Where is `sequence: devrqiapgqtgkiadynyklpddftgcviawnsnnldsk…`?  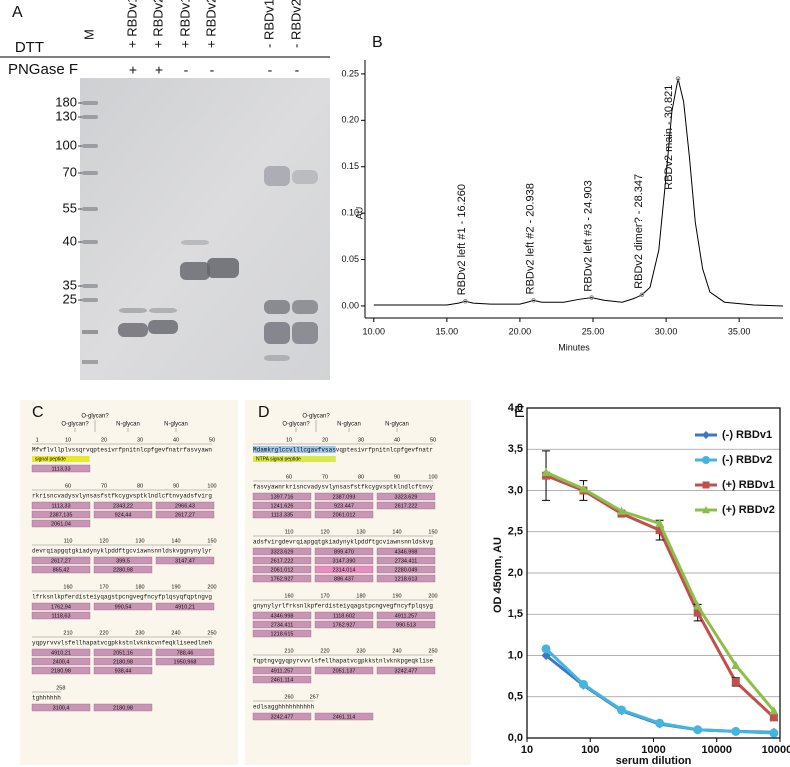 sequence: devrqiapgqtgkiadynyklpddftgcviawnsnnldsk… is located at coordinates (122, 551).